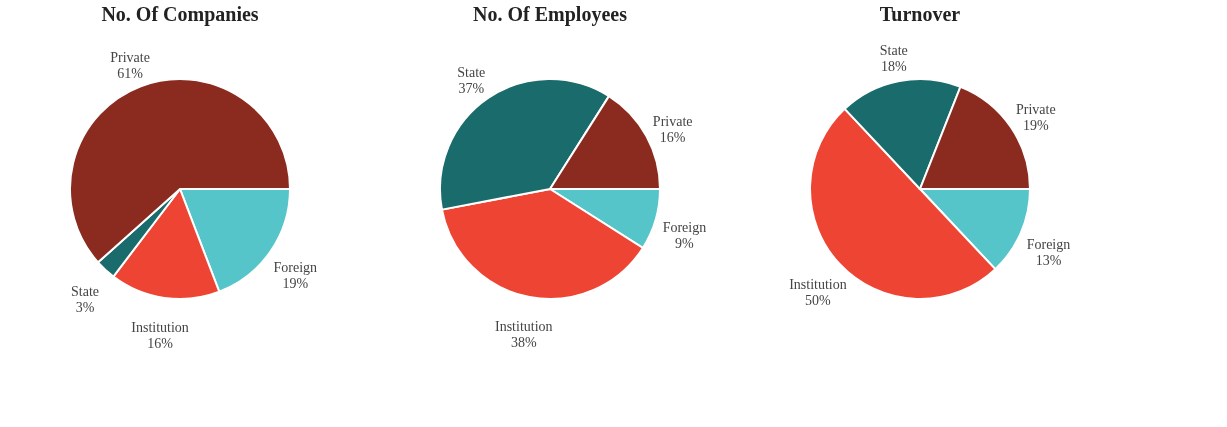 The width and height of the screenshot is (1227, 427). Describe the element at coordinates (471, 89) in the screenshot. I see `data-label: 37%` at that location.